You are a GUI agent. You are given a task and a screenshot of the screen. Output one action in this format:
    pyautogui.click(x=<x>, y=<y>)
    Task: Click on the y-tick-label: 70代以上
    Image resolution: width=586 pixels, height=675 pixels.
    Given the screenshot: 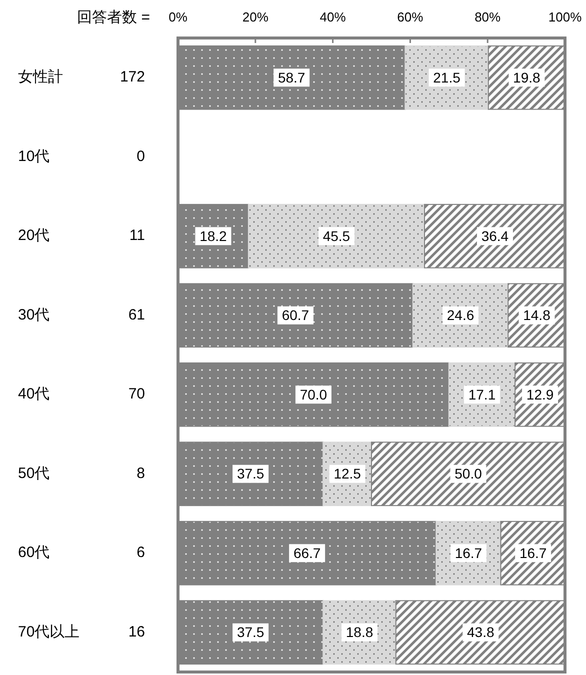 What is the action you would take?
    pyautogui.click(x=49, y=631)
    